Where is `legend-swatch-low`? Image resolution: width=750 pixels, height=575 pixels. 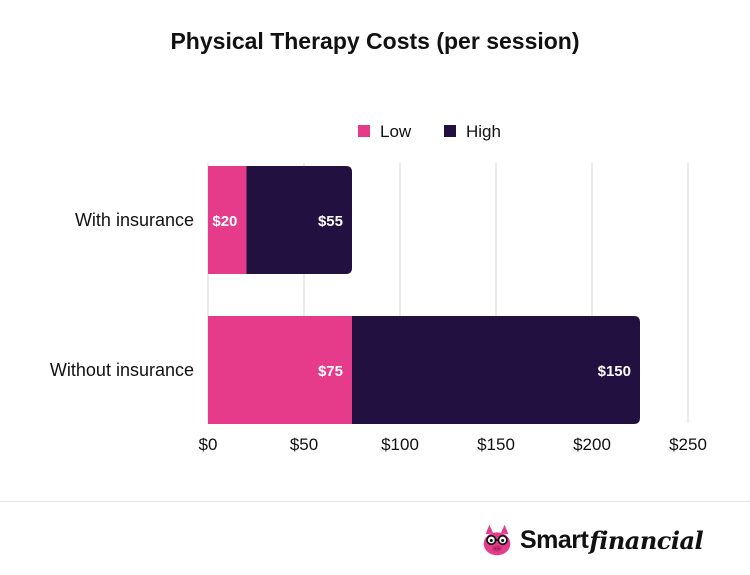
legend-swatch-low is located at coordinates (364, 131).